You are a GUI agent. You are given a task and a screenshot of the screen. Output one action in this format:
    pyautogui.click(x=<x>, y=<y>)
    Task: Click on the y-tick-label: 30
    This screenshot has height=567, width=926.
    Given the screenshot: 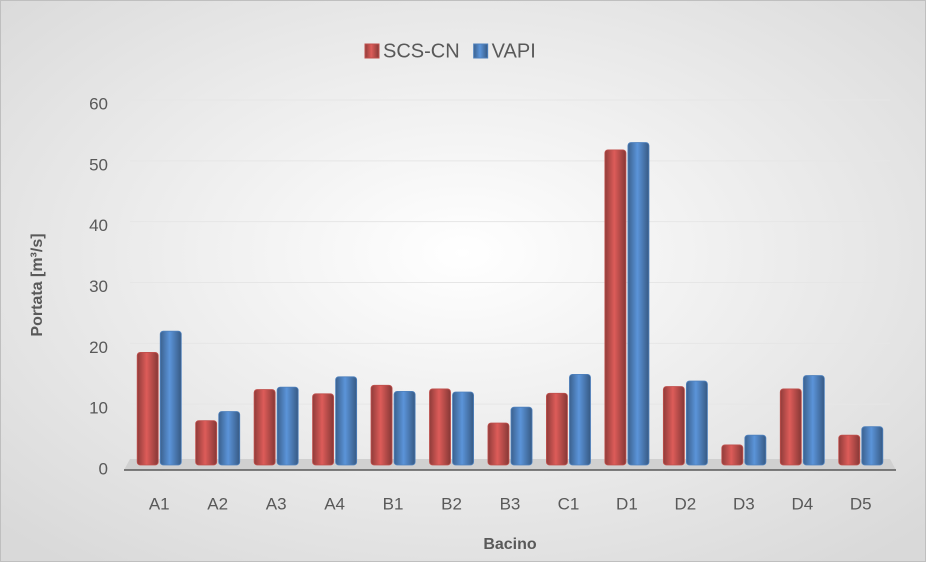 What is the action you would take?
    pyautogui.click(x=98, y=286)
    